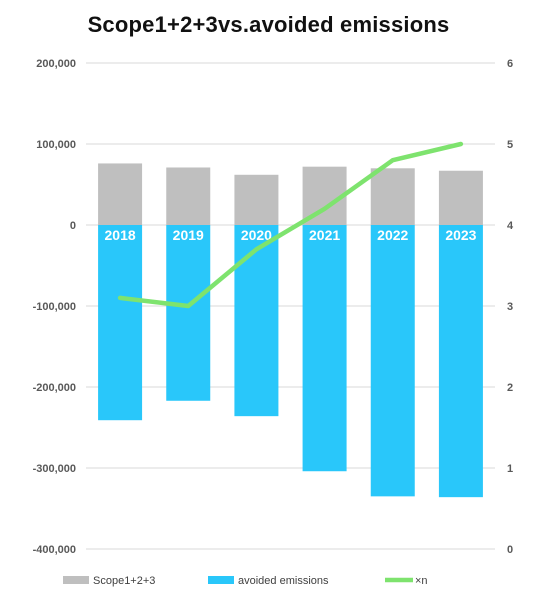  What do you see at coordinates (54, 469) in the screenshot?
I see `y-left-tick-label: -300,000` at bounding box center [54, 469].